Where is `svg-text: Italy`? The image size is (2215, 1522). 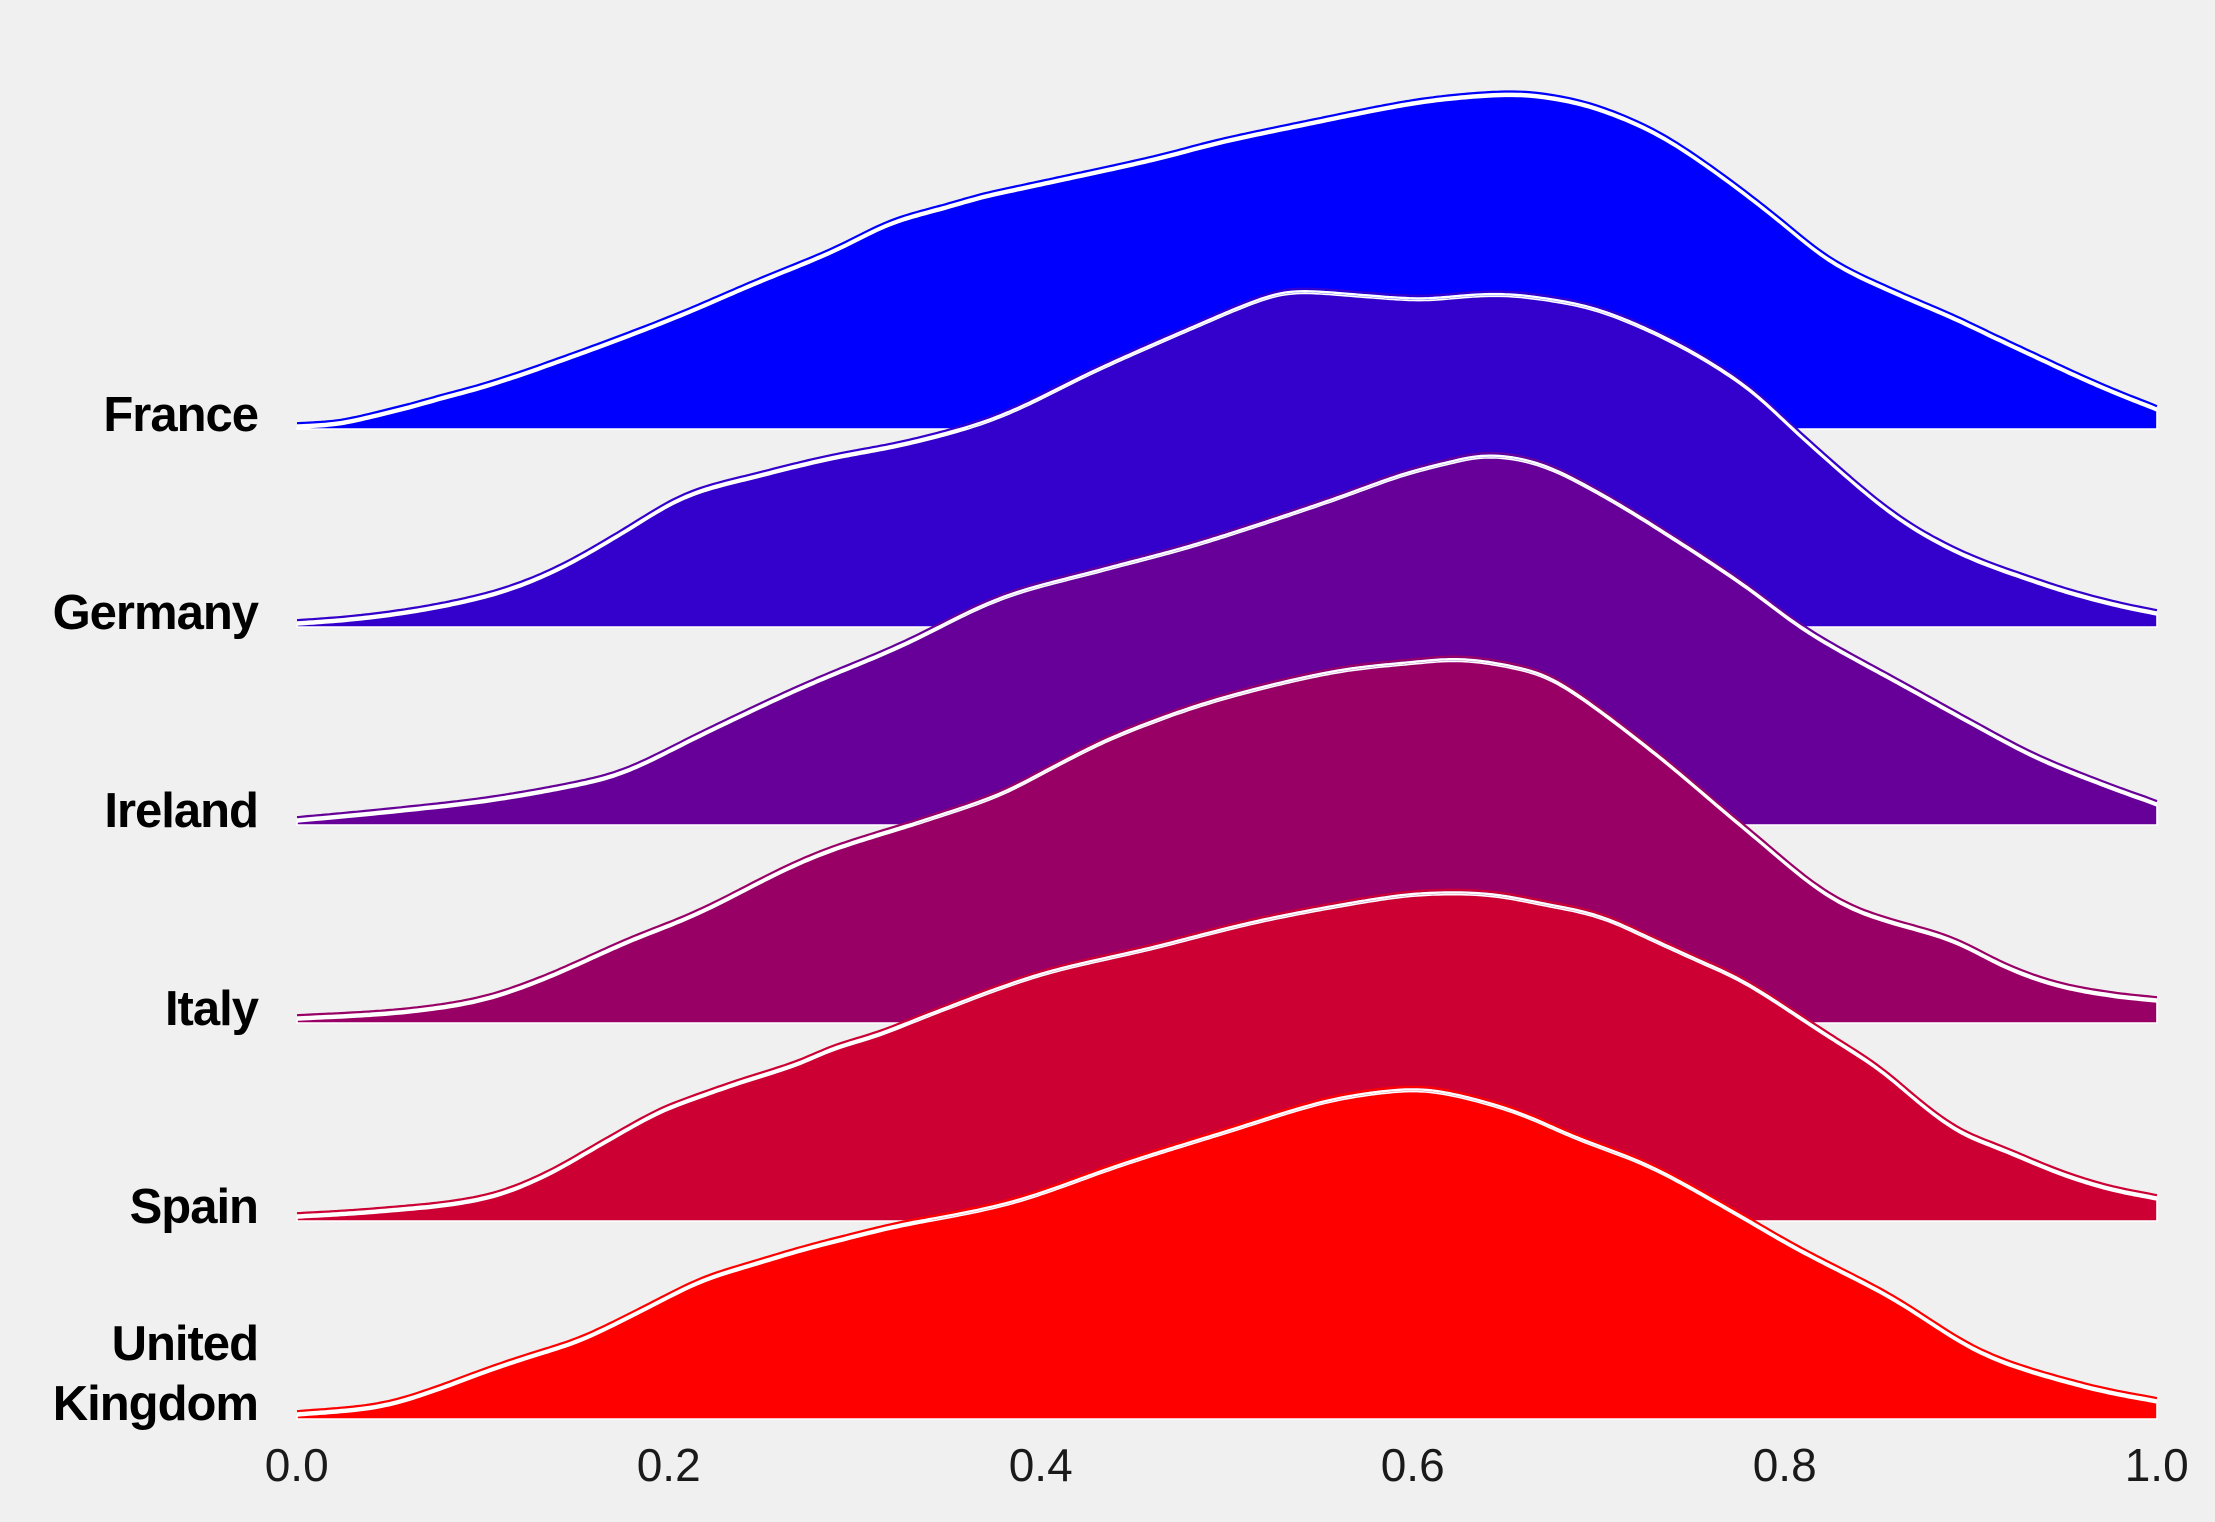 svg-text: Italy is located at coordinates (212, 1009).